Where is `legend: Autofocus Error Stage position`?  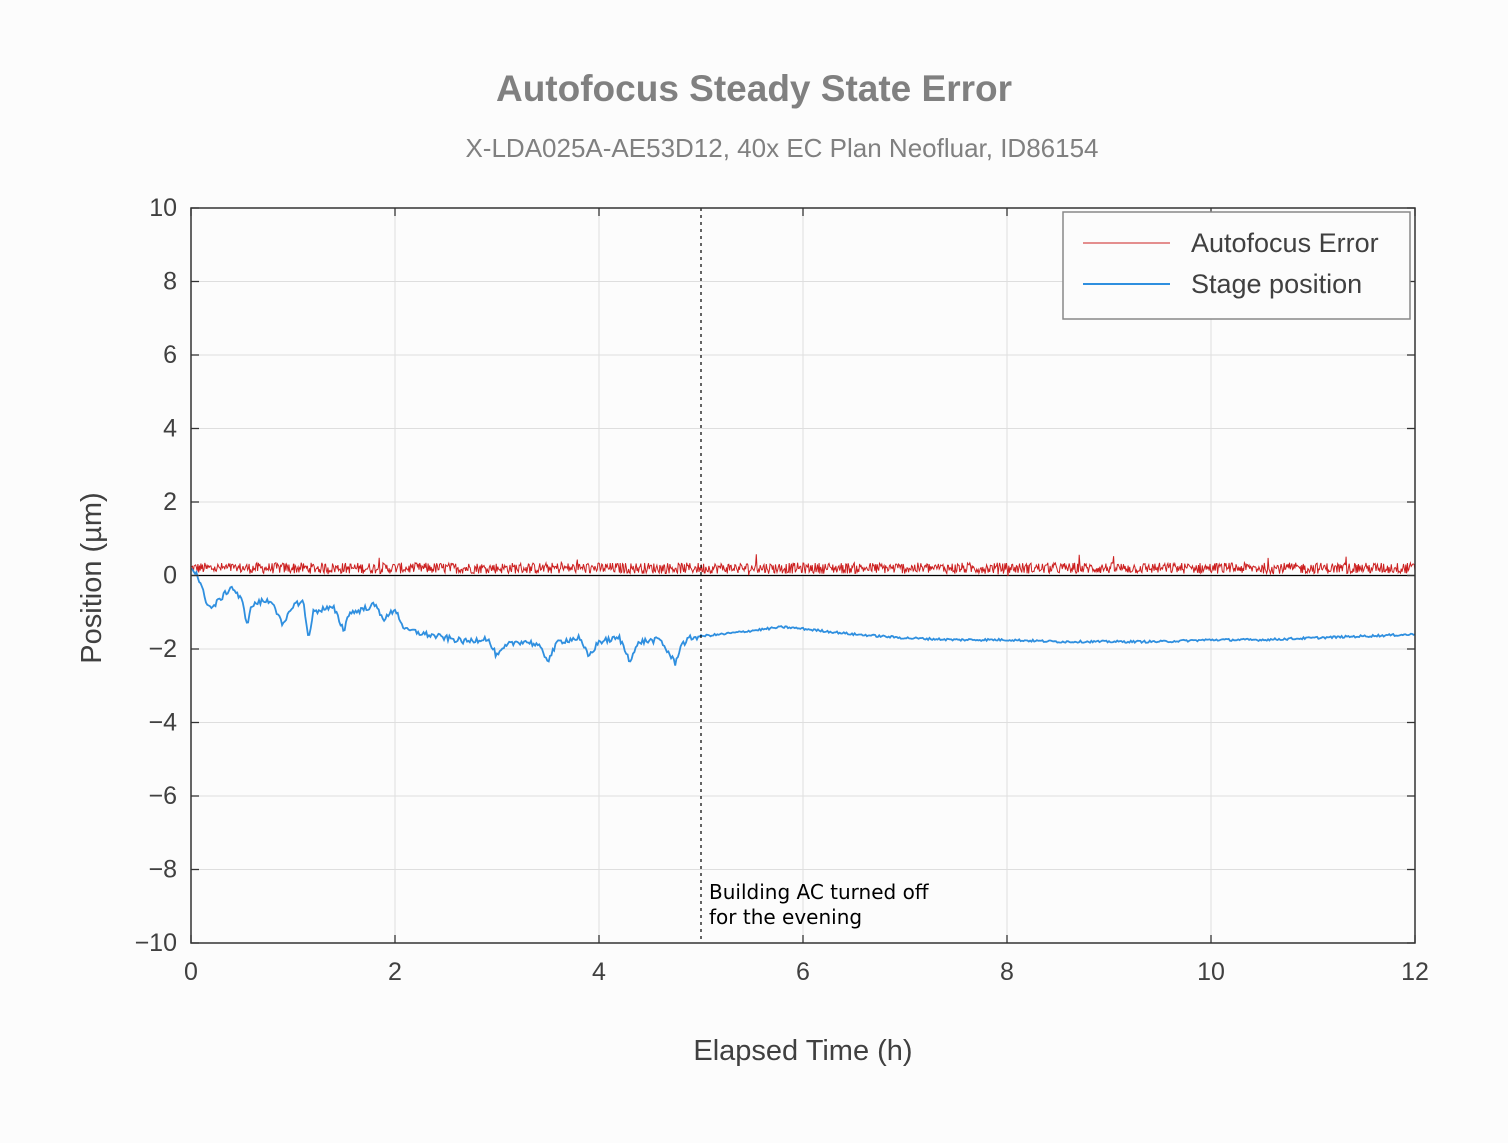
legend: Autofocus Error Stage position is located at coordinates (1236, 265).